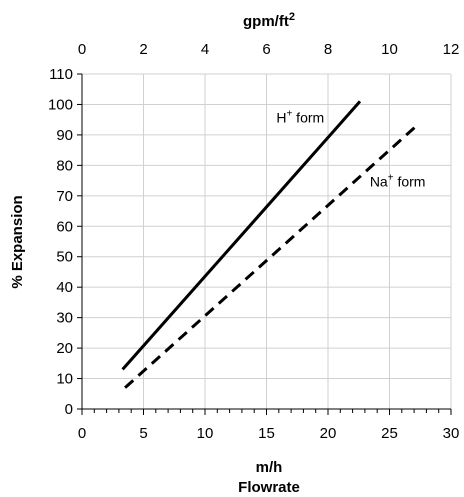 The height and width of the screenshot is (497, 464). Describe the element at coordinates (266, 49) in the screenshot. I see `x2-tick-label: 6` at that location.